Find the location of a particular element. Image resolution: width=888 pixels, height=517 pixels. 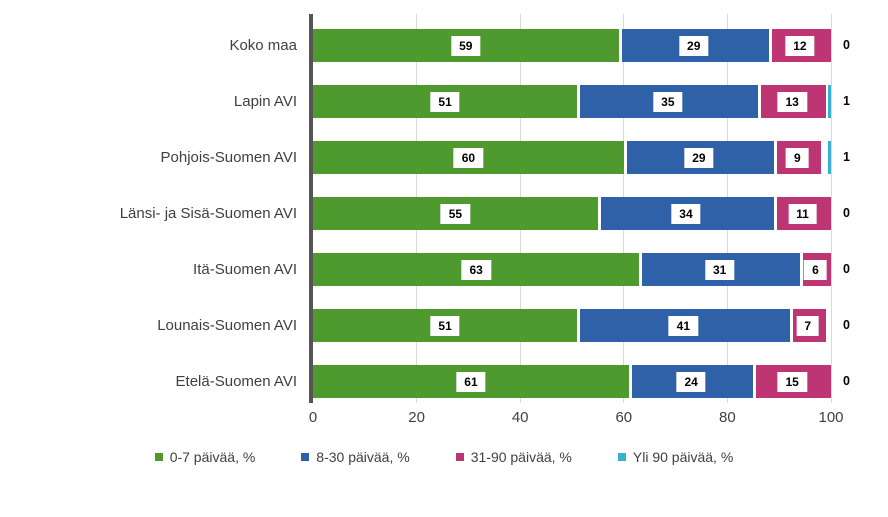

data-label: 13 is located at coordinates (792, 101).